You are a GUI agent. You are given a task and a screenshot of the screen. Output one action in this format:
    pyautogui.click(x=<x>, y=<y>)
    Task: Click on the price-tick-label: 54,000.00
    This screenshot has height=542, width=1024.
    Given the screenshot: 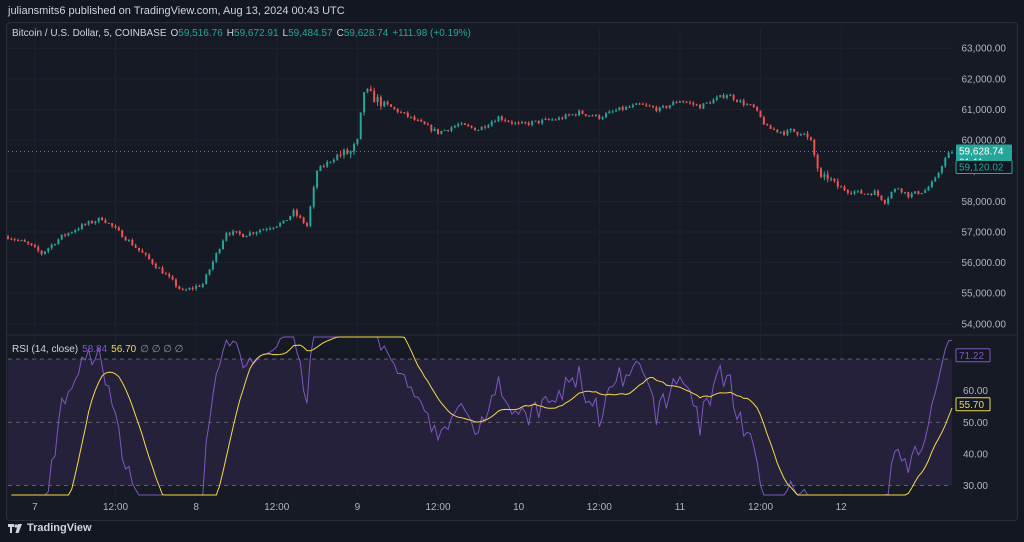 What is the action you would take?
    pyautogui.click(x=984, y=324)
    